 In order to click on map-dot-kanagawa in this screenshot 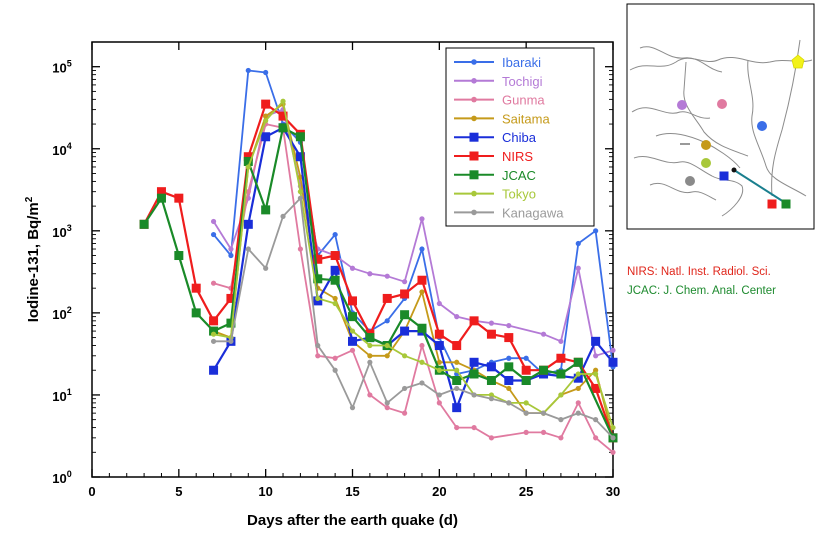, I will do `click(690, 181)`.